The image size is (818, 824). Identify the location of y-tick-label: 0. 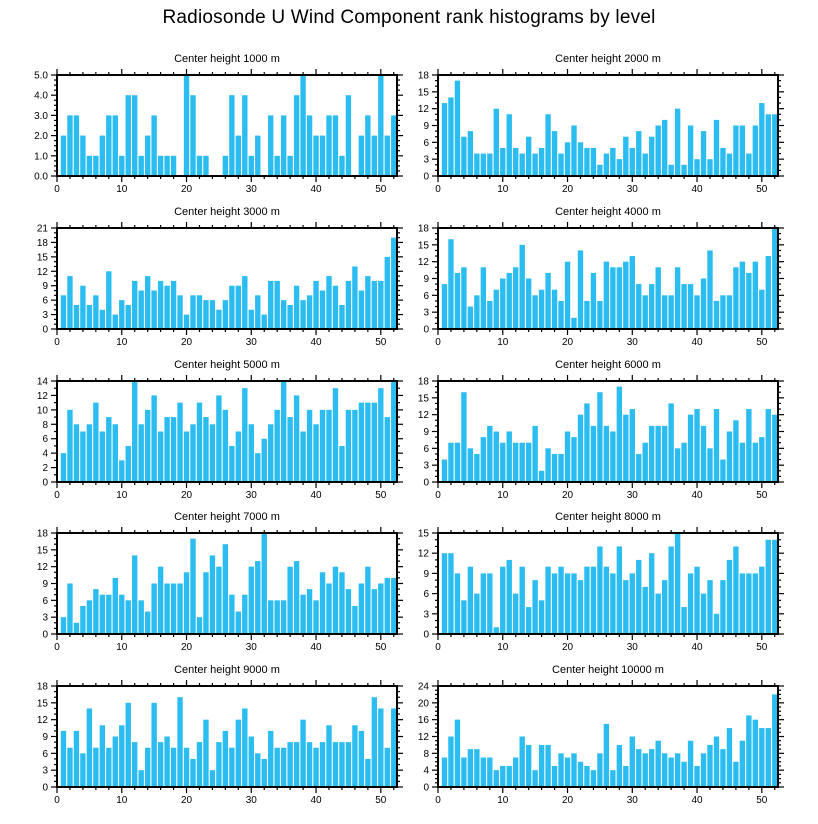
(45, 788).